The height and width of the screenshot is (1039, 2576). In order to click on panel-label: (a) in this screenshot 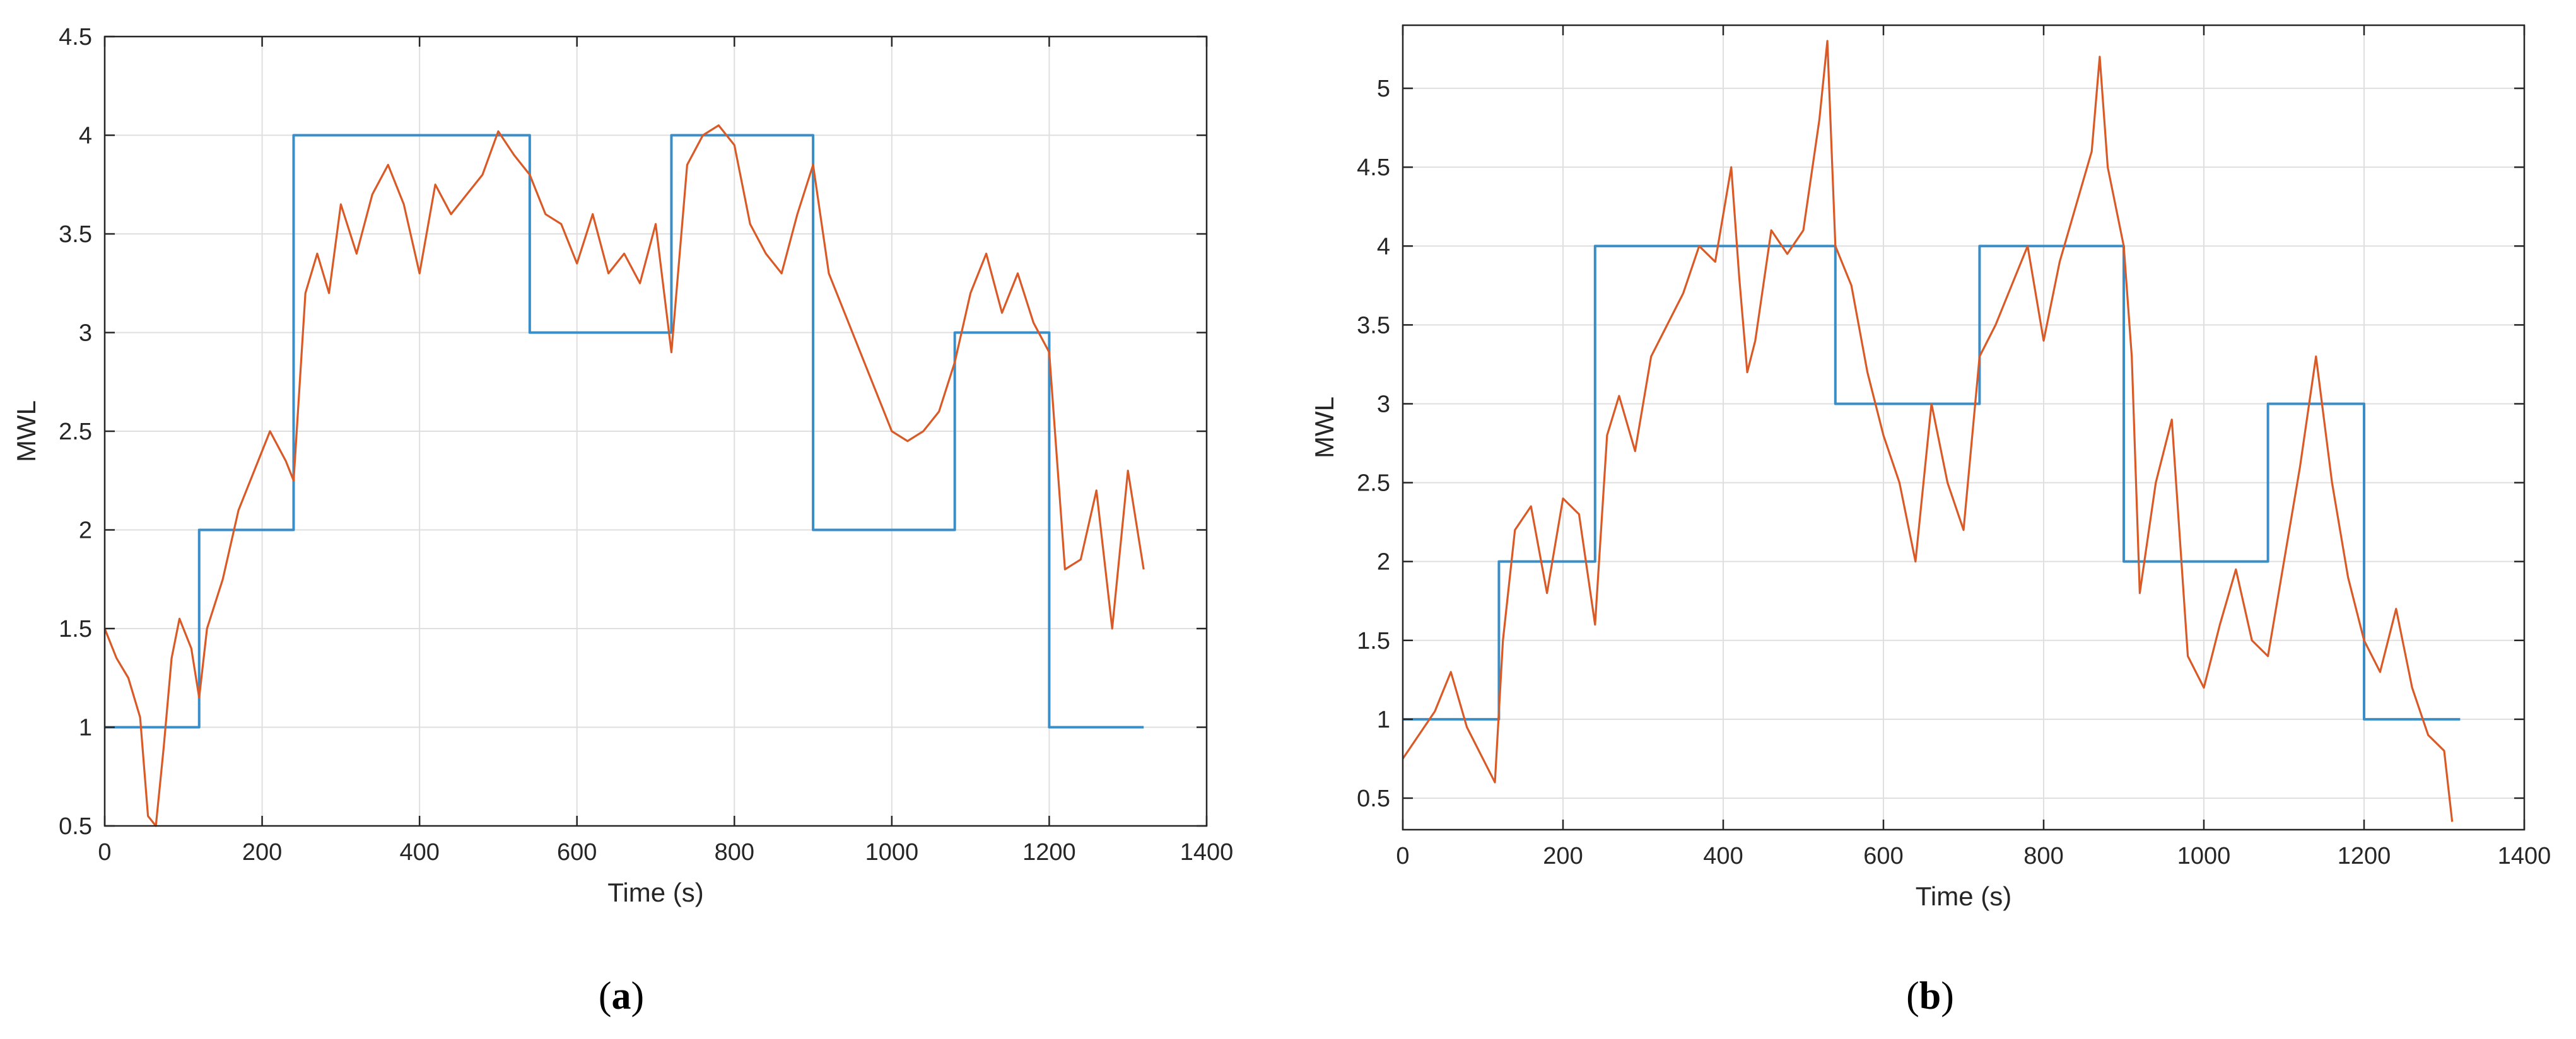, I will do `click(621, 996)`.